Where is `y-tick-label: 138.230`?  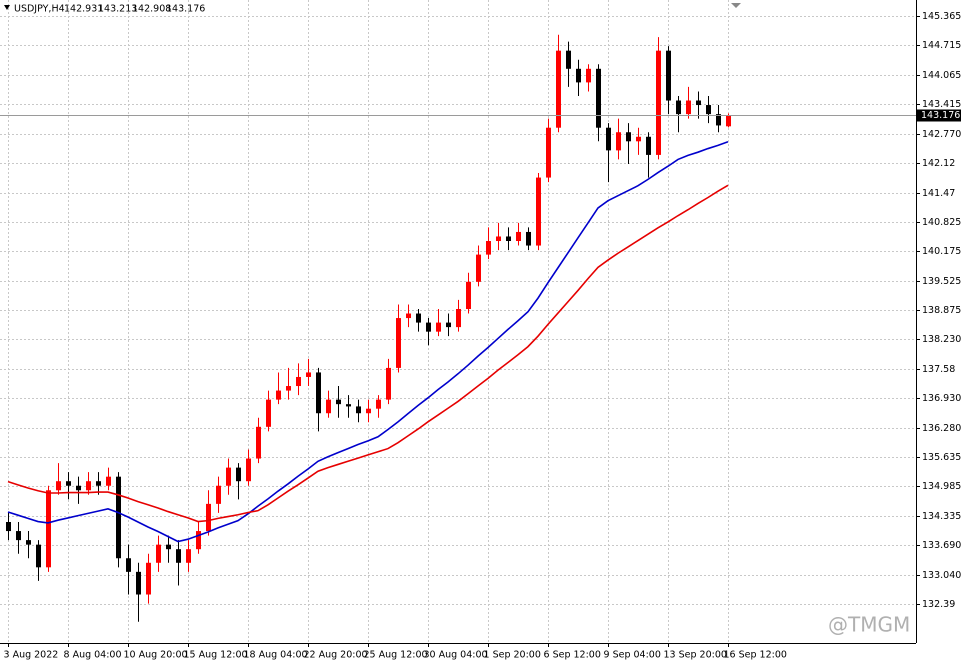 y-tick-label: 138.230 is located at coordinates (941, 339).